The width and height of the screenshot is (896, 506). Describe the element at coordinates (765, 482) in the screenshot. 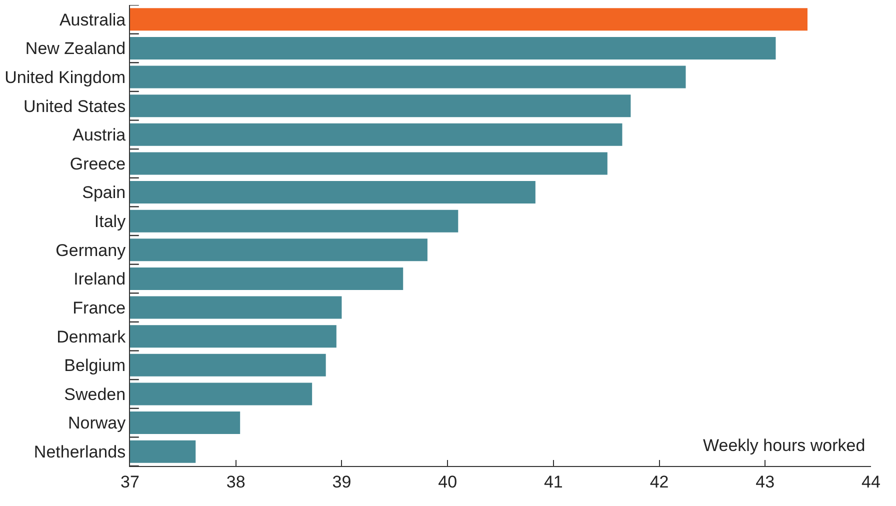

I see `x-tick-label: 43` at that location.